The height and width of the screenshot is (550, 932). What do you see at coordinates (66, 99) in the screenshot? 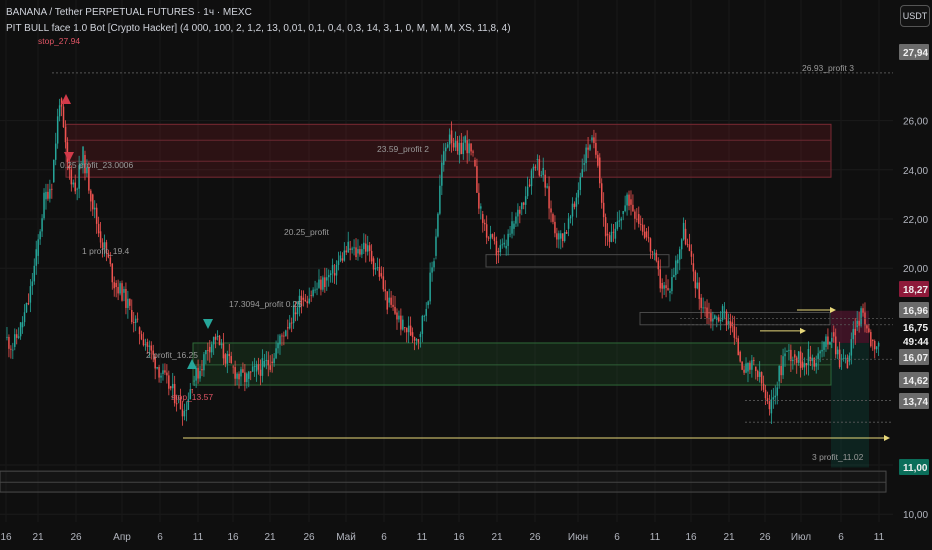
I see `sell-signal-arrow-up` at bounding box center [66, 99].